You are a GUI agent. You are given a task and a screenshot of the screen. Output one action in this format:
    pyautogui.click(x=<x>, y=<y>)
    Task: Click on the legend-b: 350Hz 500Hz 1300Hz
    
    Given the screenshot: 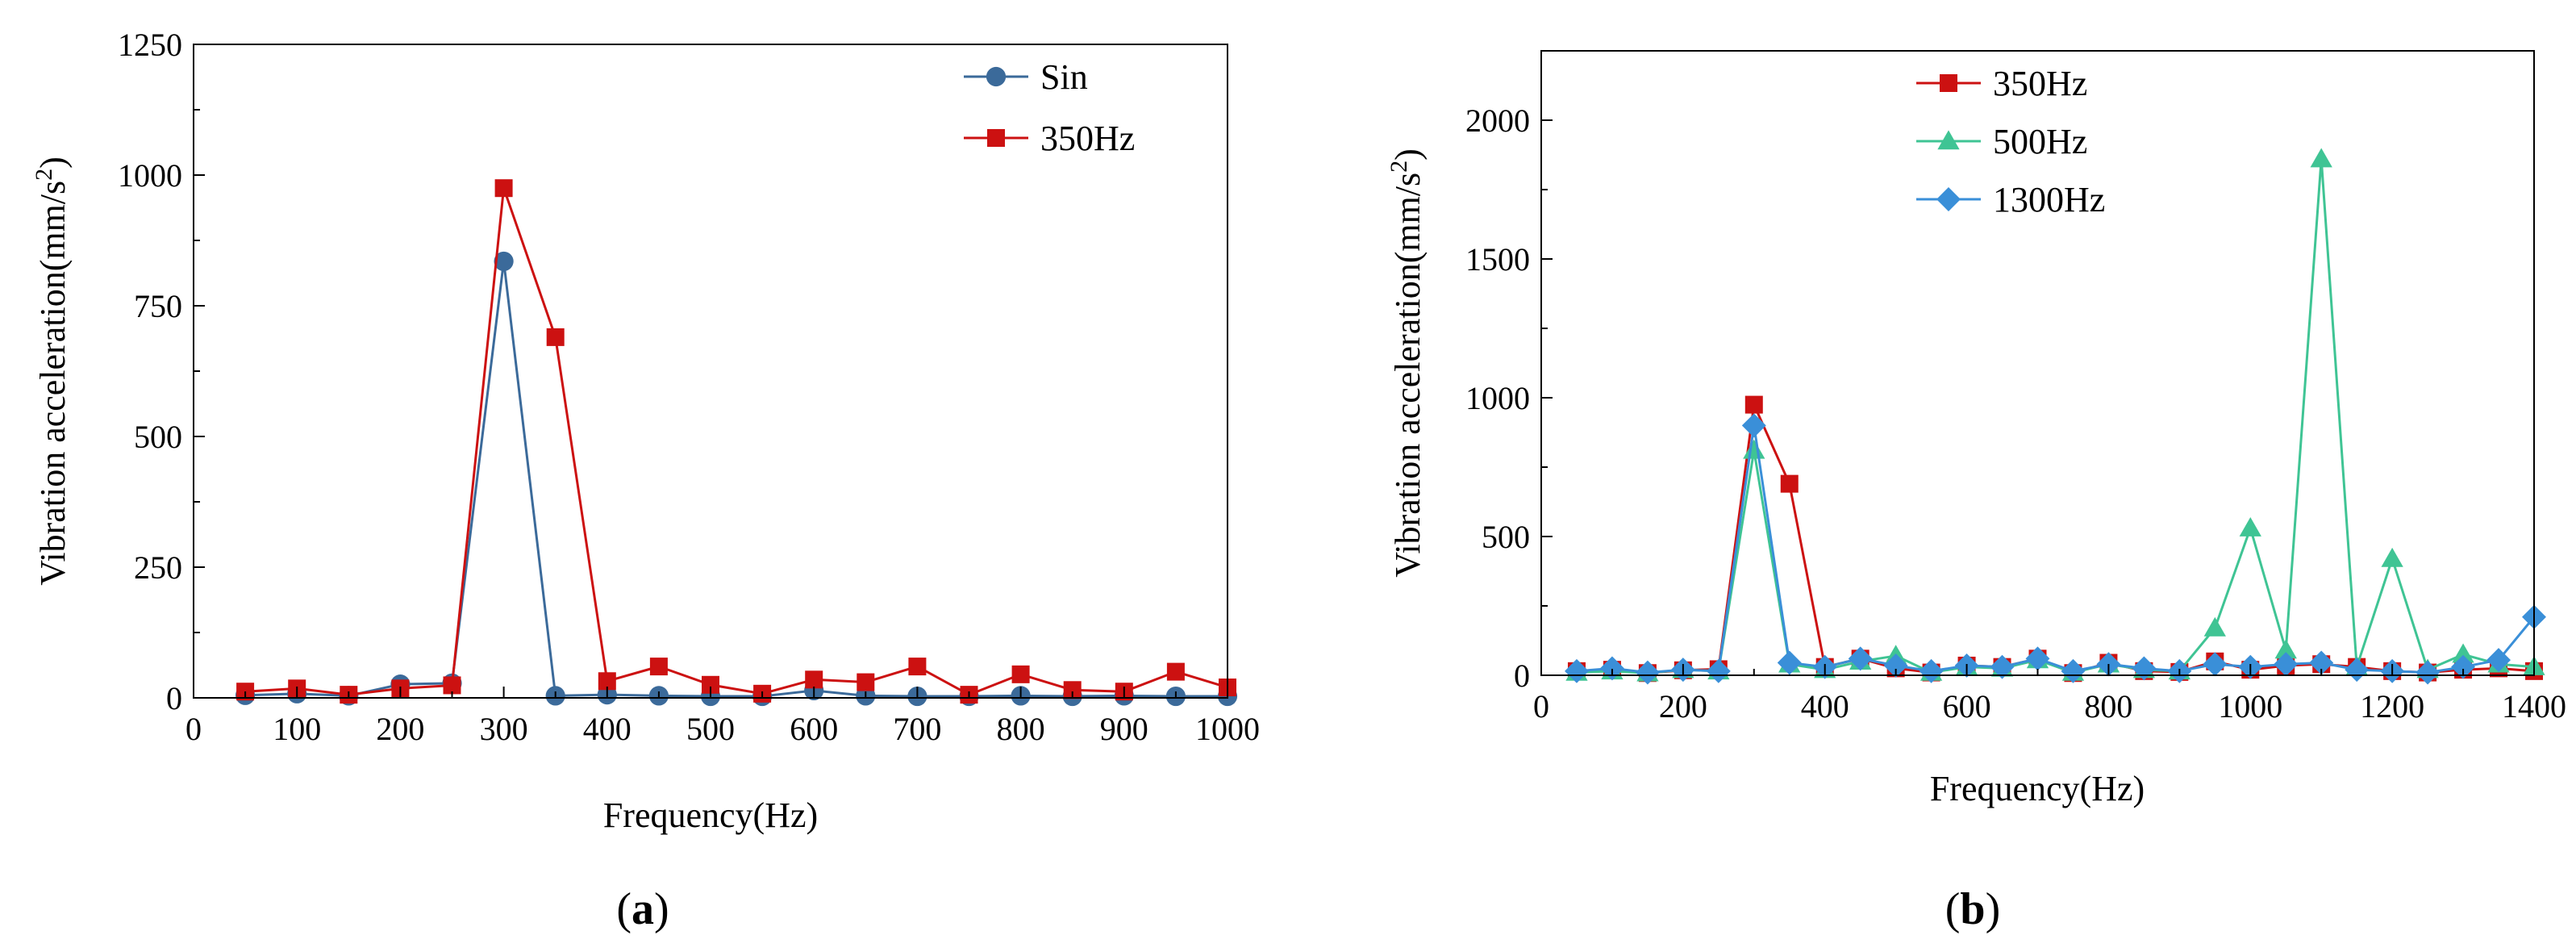 What is the action you would take?
    pyautogui.click(x=2010, y=142)
    